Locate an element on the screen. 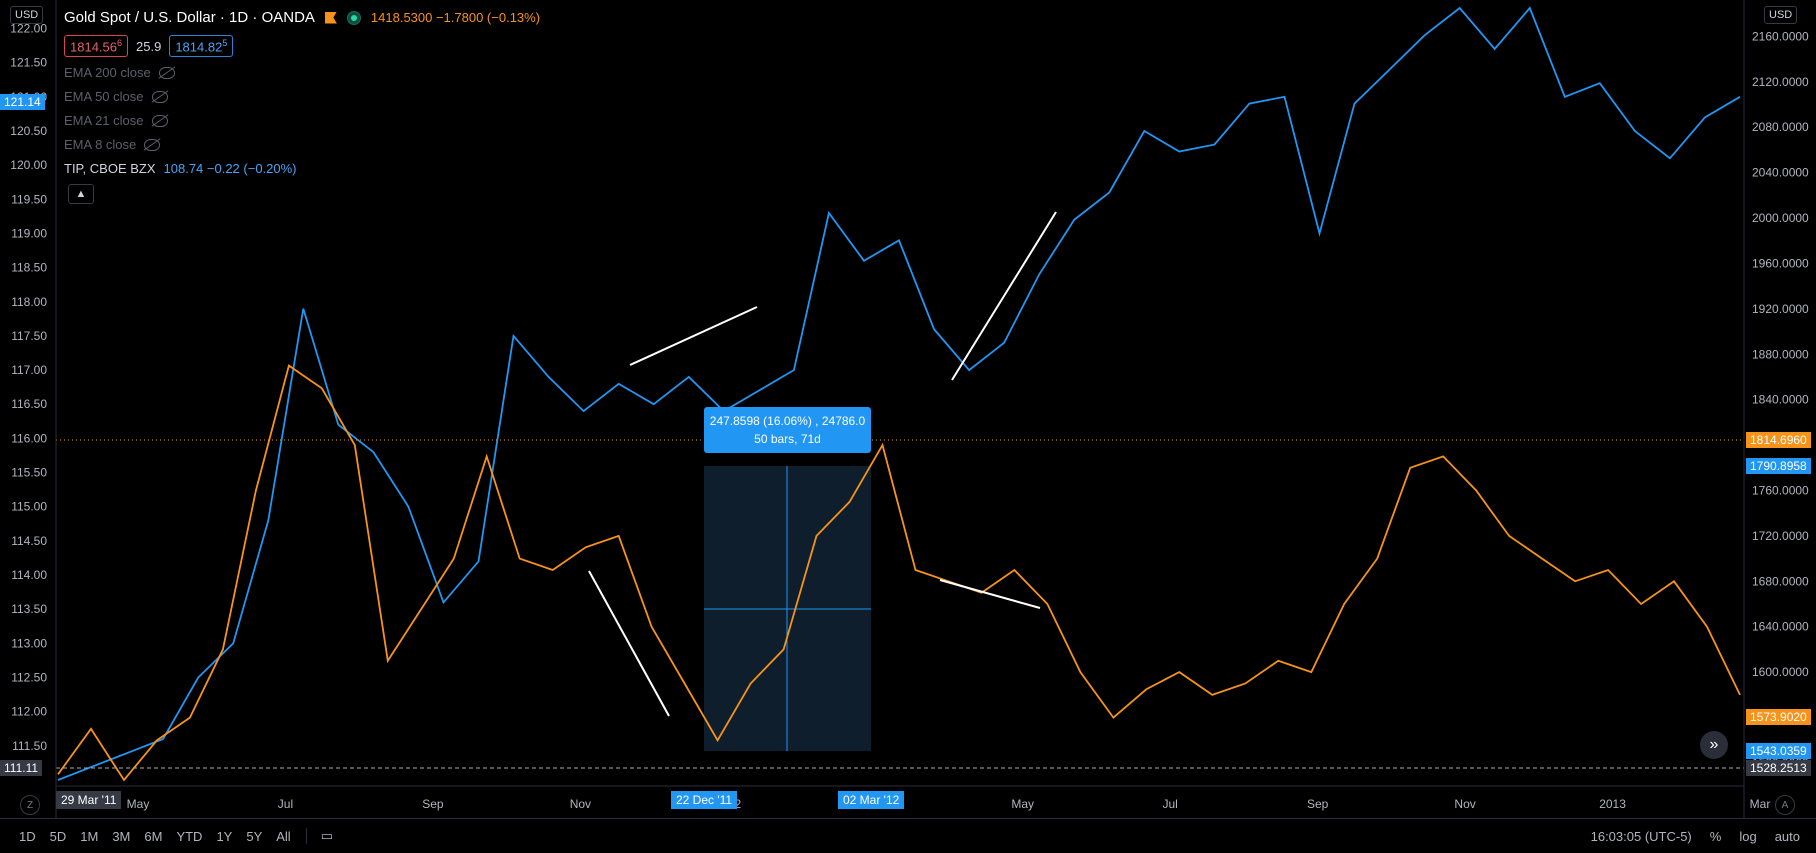 The width and height of the screenshot is (1816, 853). flag-icon is located at coordinates (330, 17).